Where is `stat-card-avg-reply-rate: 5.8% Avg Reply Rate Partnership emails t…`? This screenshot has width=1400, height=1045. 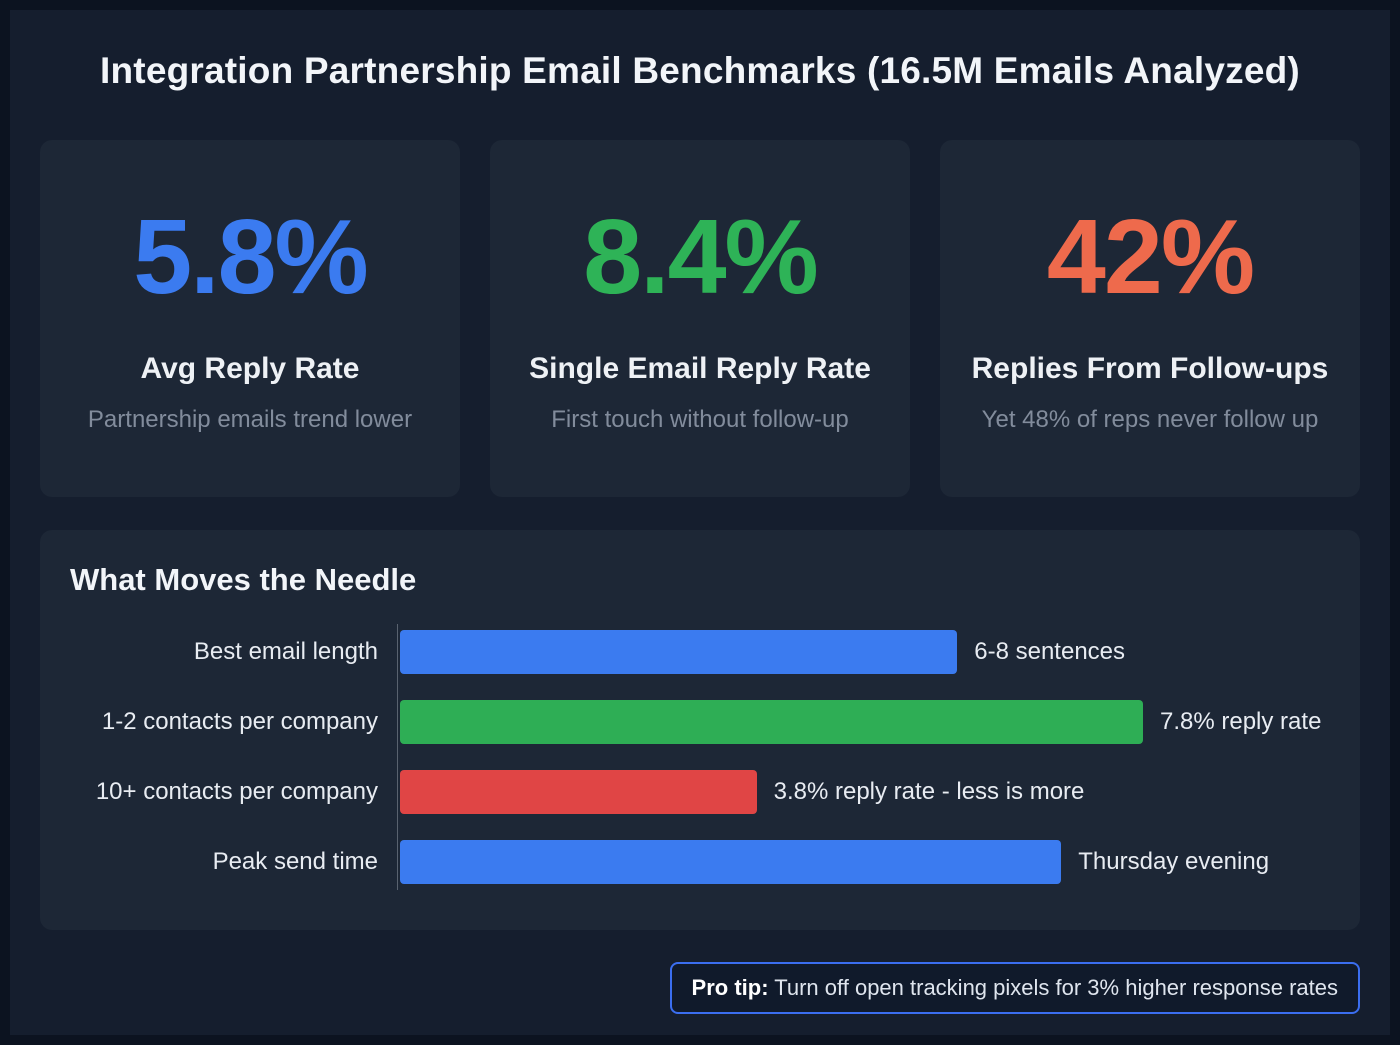 stat-card-avg-reply-rate: 5.8% Avg Reply Rate Partnership emails t… is located at coordinates (250, 318).